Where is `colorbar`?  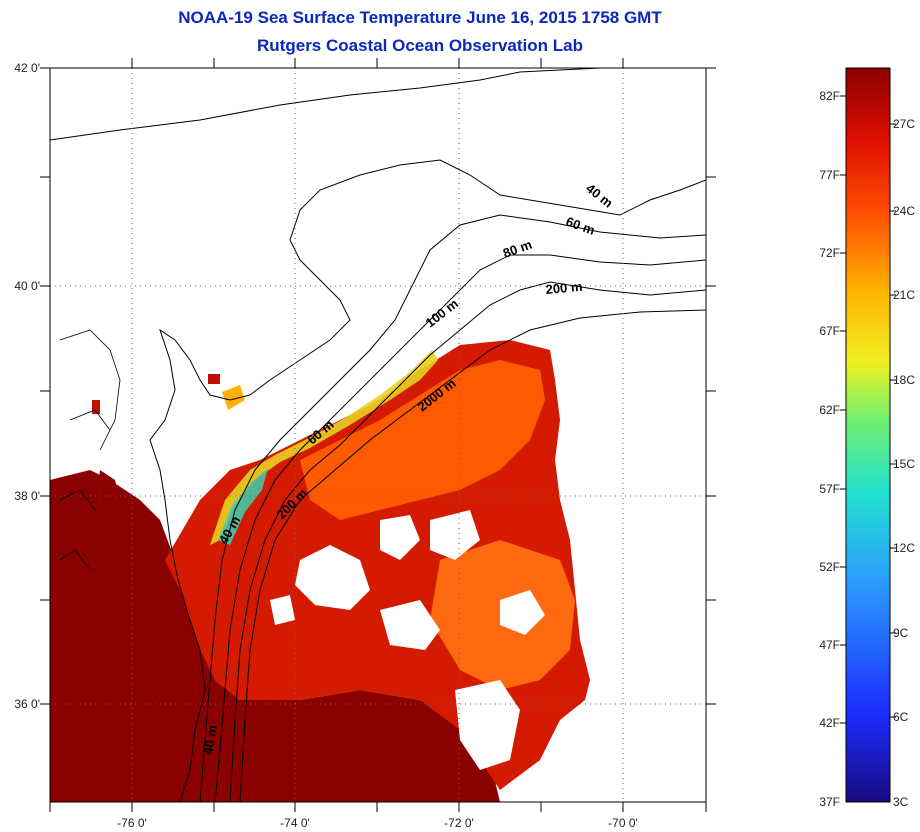
colorbar is located at coordinates (868, 435).